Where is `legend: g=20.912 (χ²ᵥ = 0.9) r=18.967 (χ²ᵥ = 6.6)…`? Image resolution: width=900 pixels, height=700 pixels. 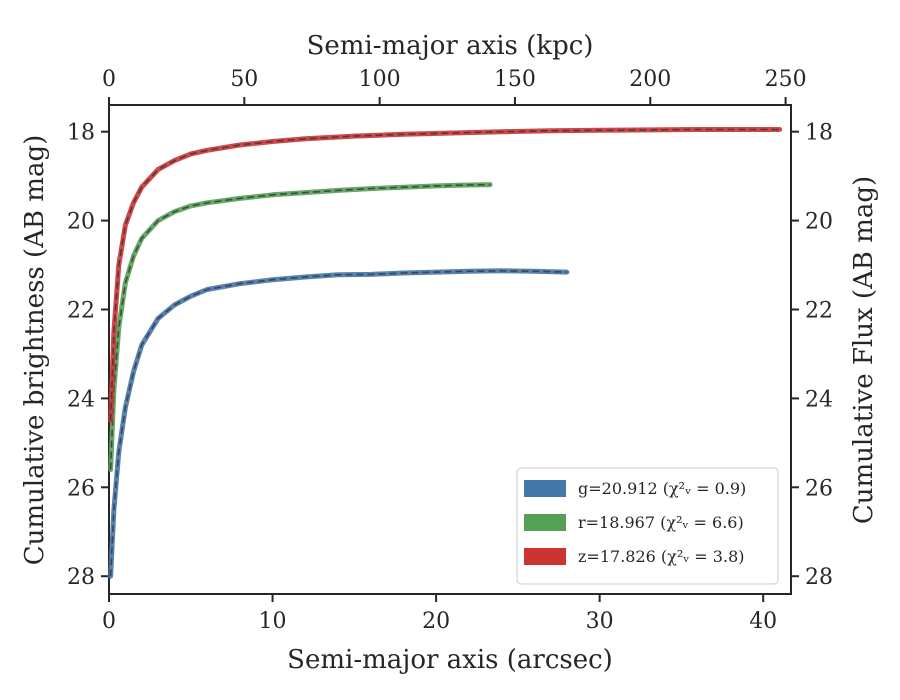
legend: g=20.912 (χ²ᵥ = 0.9) r=18.967 (χ²ᵥ = 6.6)… is located at coordinates (647, 526).